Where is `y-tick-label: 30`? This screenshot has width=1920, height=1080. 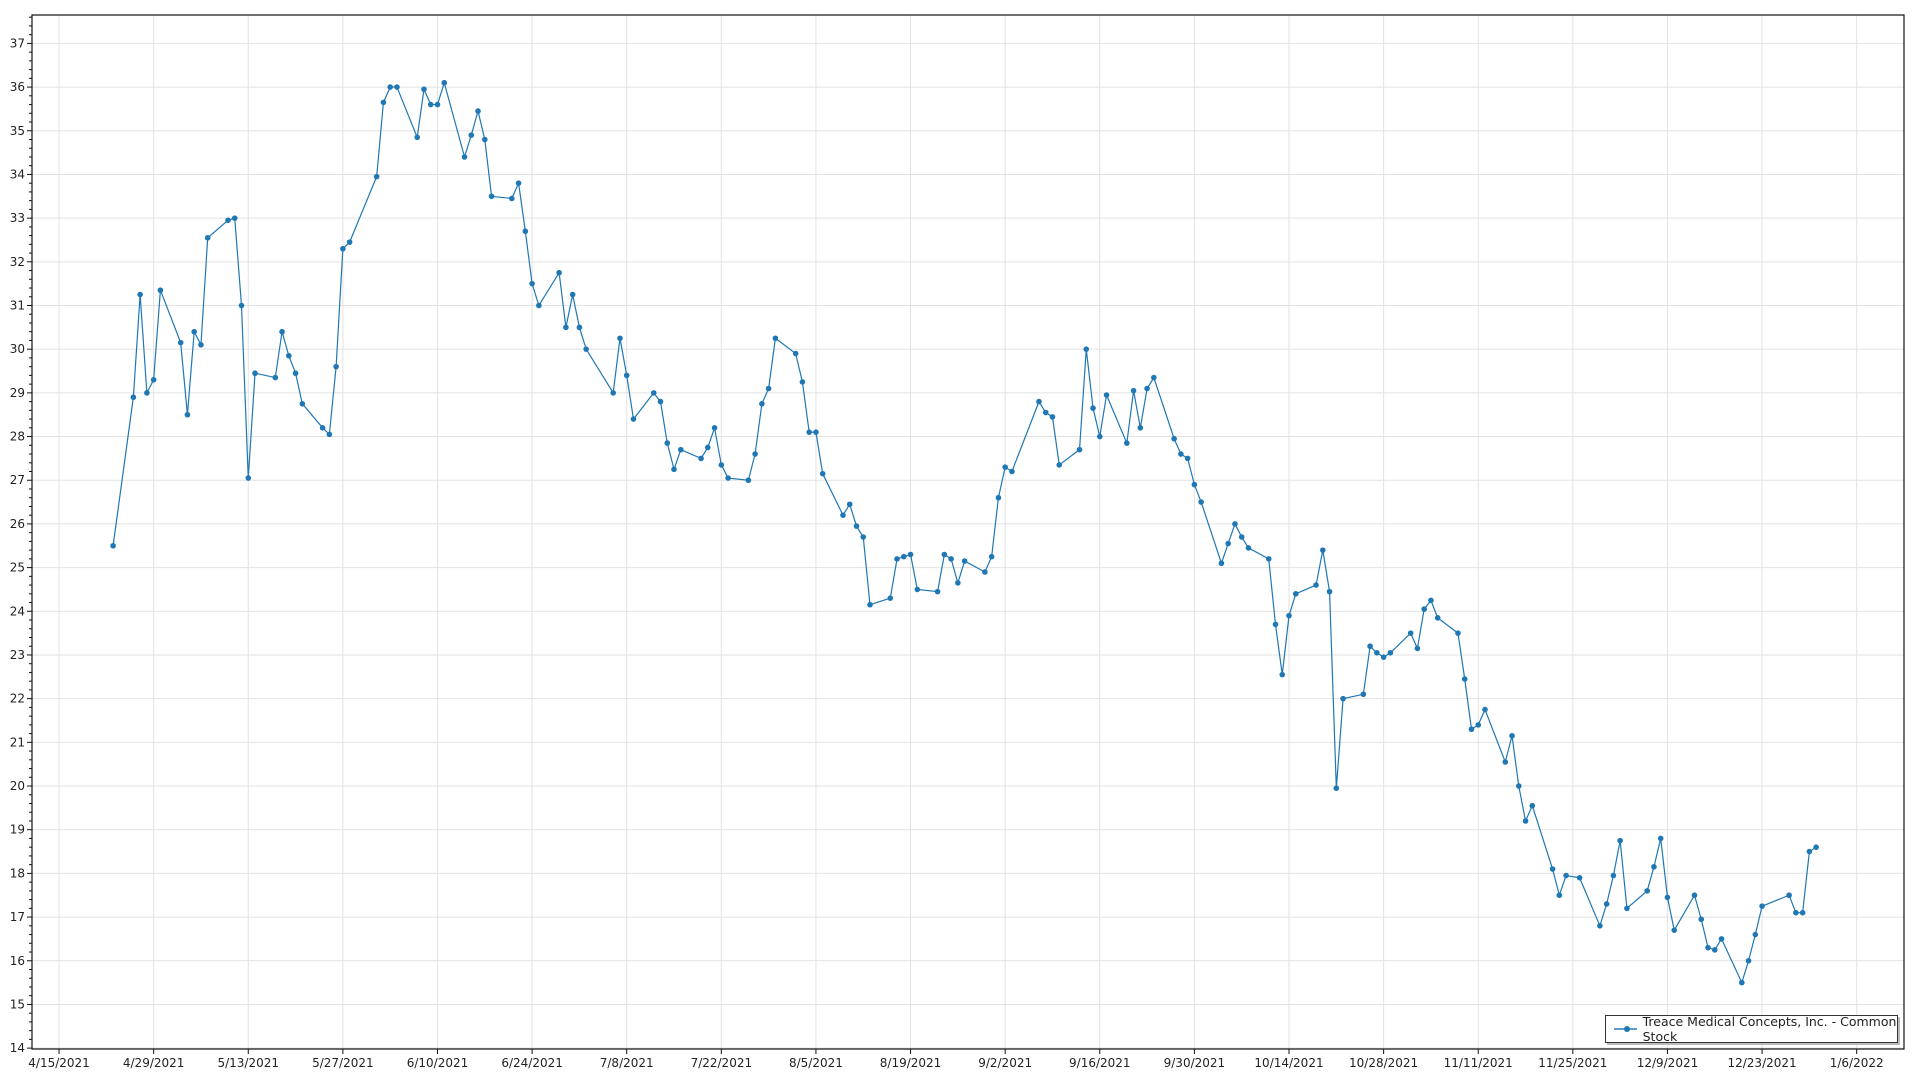
y-tick-label: 30 is located at coordinates (17, 349).